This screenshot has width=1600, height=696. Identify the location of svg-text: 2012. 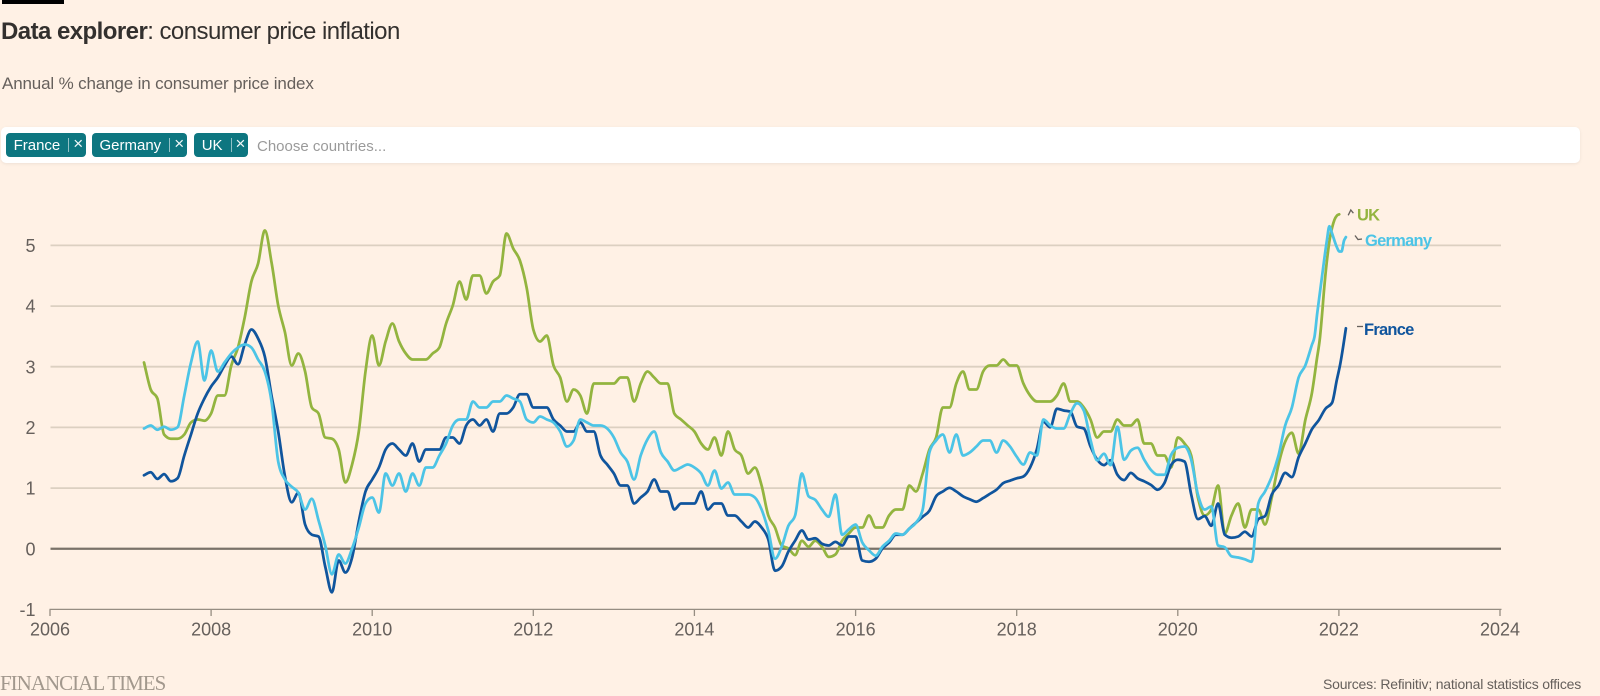
(533, 630).